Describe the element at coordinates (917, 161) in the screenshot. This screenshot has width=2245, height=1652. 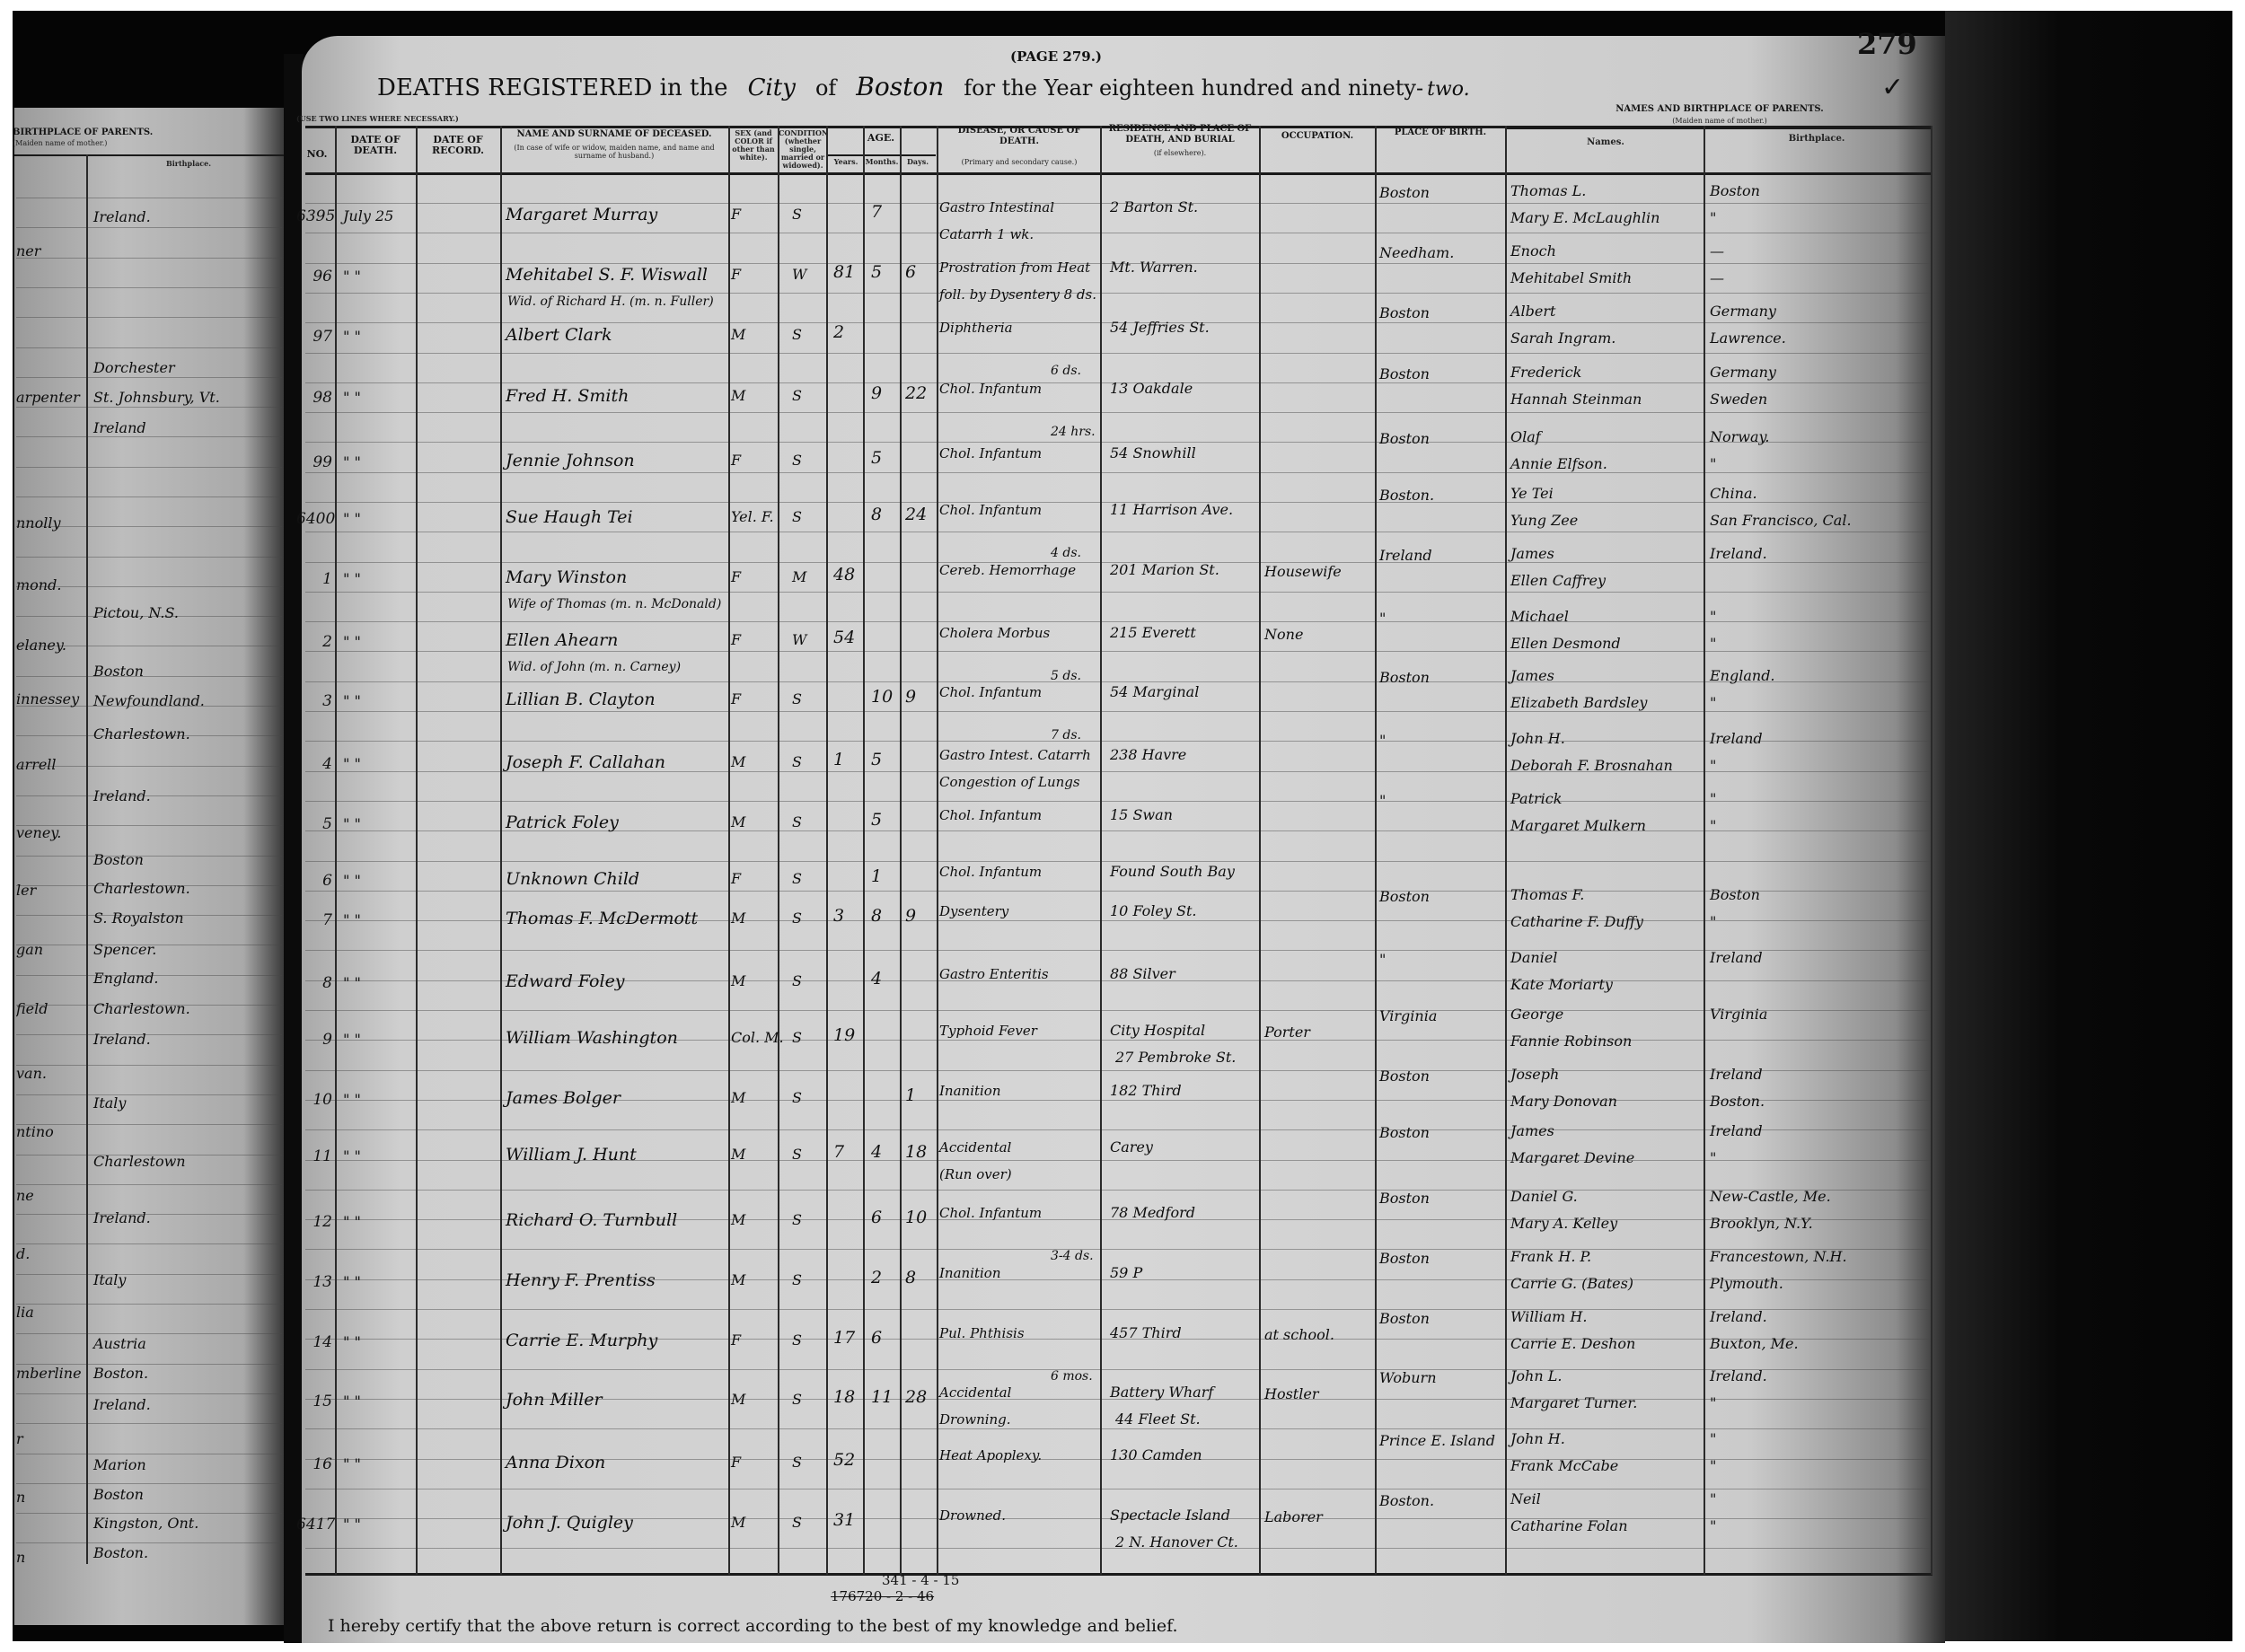
I see `col-age-days: Days.` at that location.